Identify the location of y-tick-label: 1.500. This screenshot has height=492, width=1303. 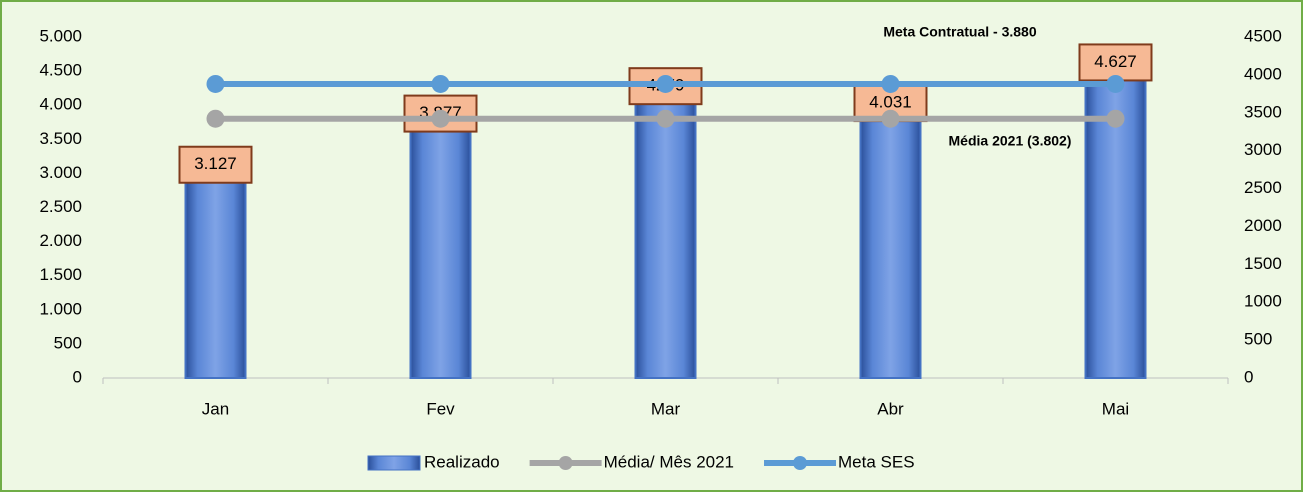
(60, 274).